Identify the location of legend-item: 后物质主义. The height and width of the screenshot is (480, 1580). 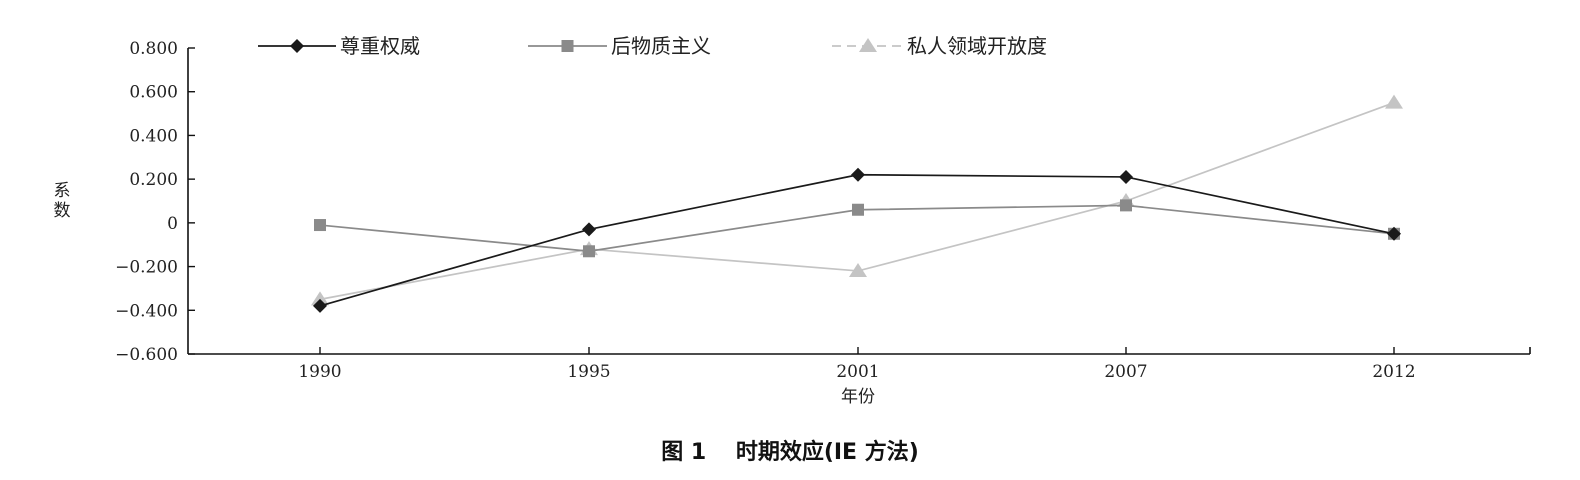
(619, 46).